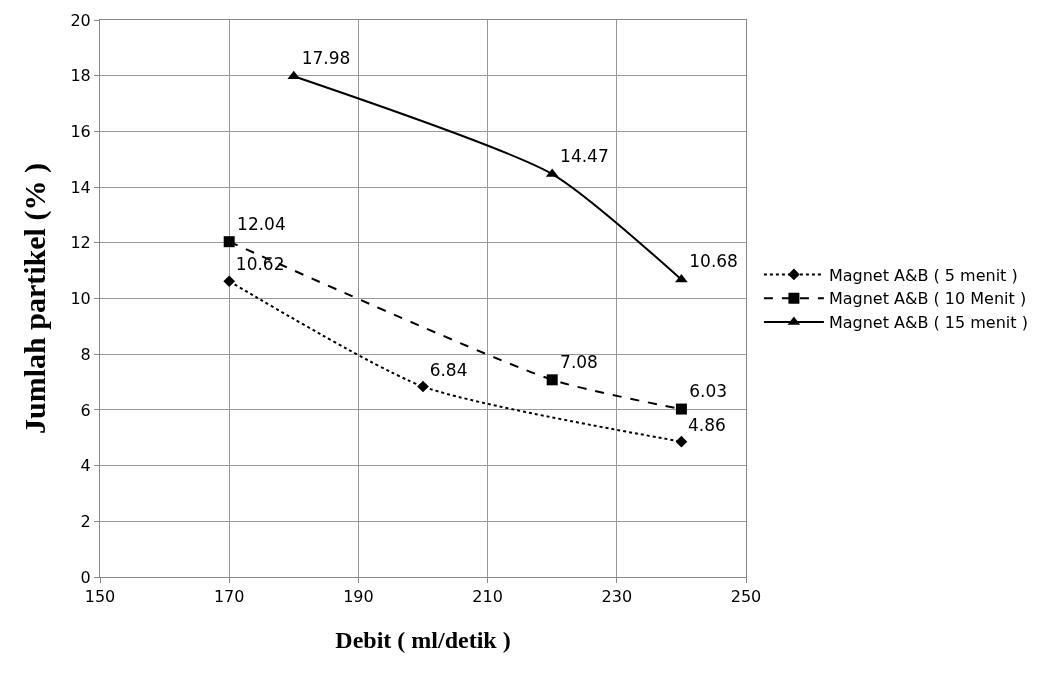 The image size is (1046, 677). What do you see at coordinates (423, 639) in the screenshot?
I see `x-axis-title: Debit ( ml/detik )` at bounding box center [423, 639].